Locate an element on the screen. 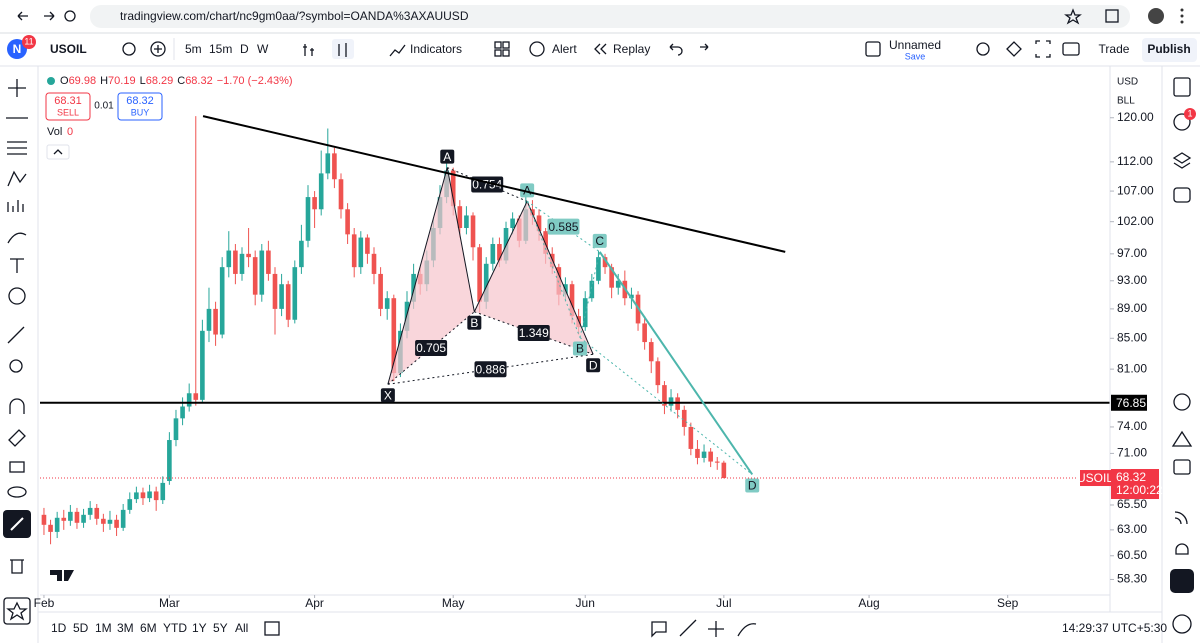 The image size is (1200, 643). layout-name: Unnamed is located at coordinates (915, 45).